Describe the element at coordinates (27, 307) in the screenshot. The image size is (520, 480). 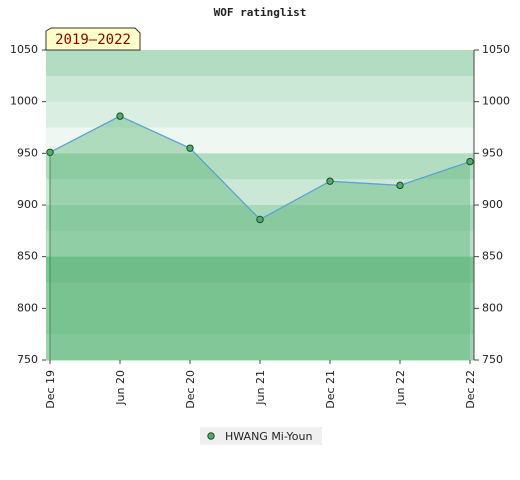
I see `y-tick-label: 800` at that location.